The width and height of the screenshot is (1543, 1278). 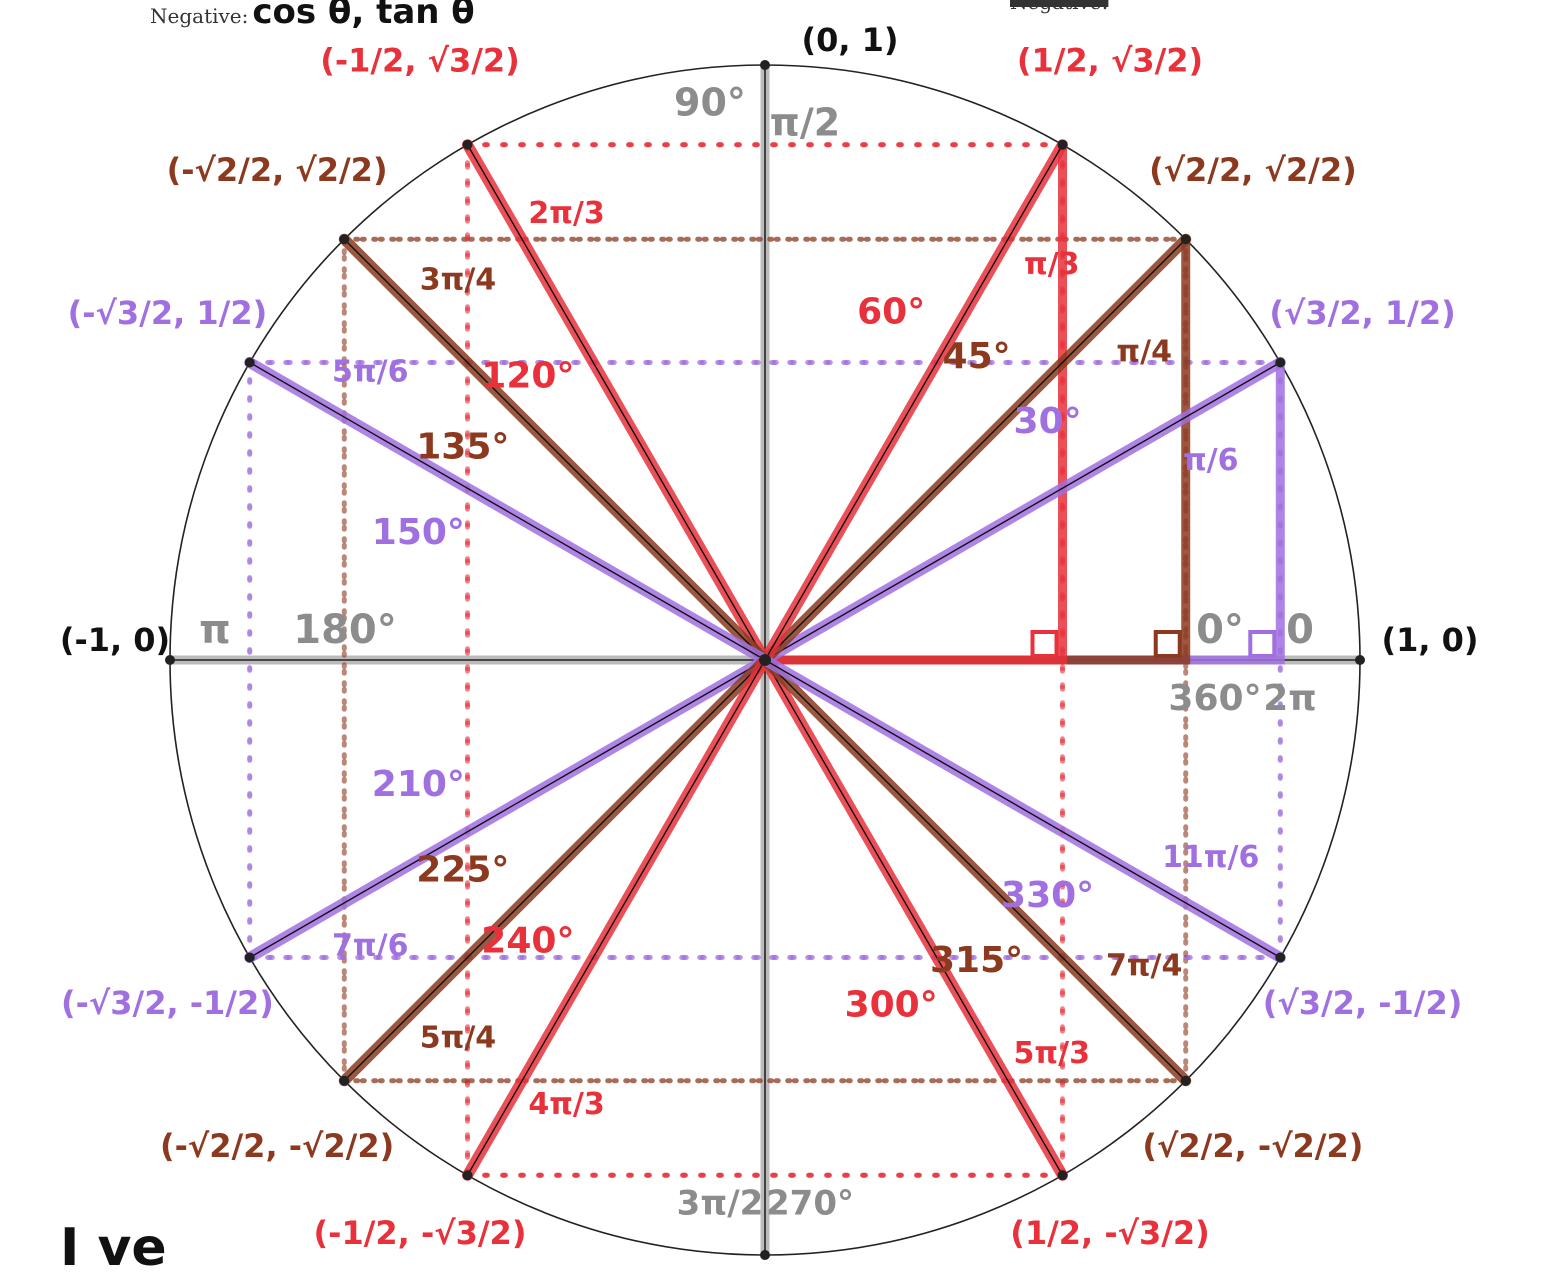 I want to click on coordinate-label-p210: (-√3/2, -1/2), so click(x=167, y=1003).